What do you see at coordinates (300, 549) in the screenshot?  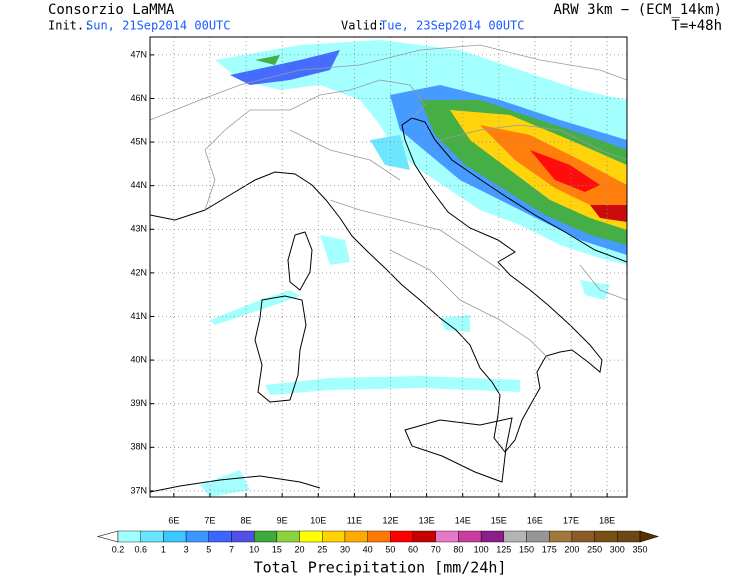 I see `colorbar-label: 20` at bounding box center [300, 549].